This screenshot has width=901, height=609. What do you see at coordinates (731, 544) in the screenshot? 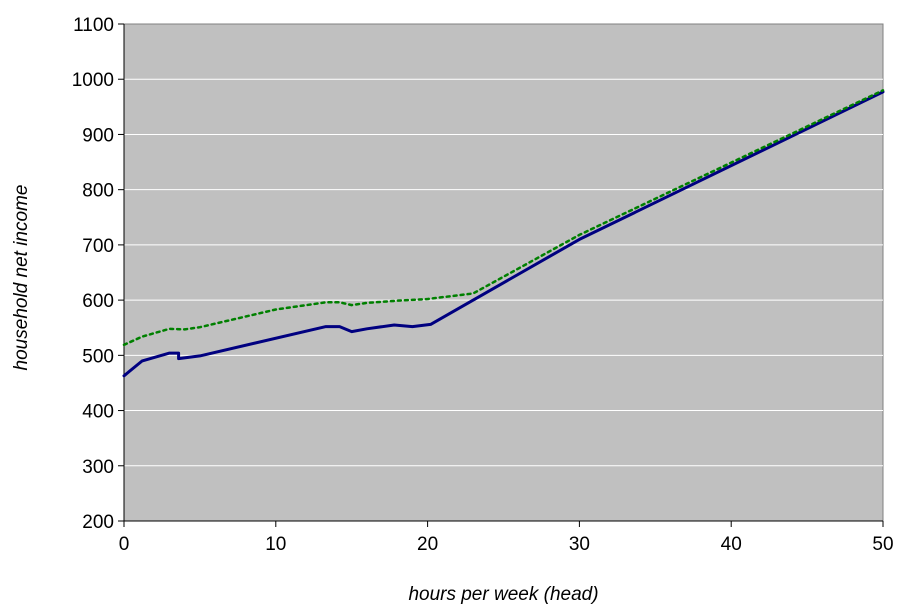
I see `x-tick-label-40: 40` at bounding box center [731, 544].